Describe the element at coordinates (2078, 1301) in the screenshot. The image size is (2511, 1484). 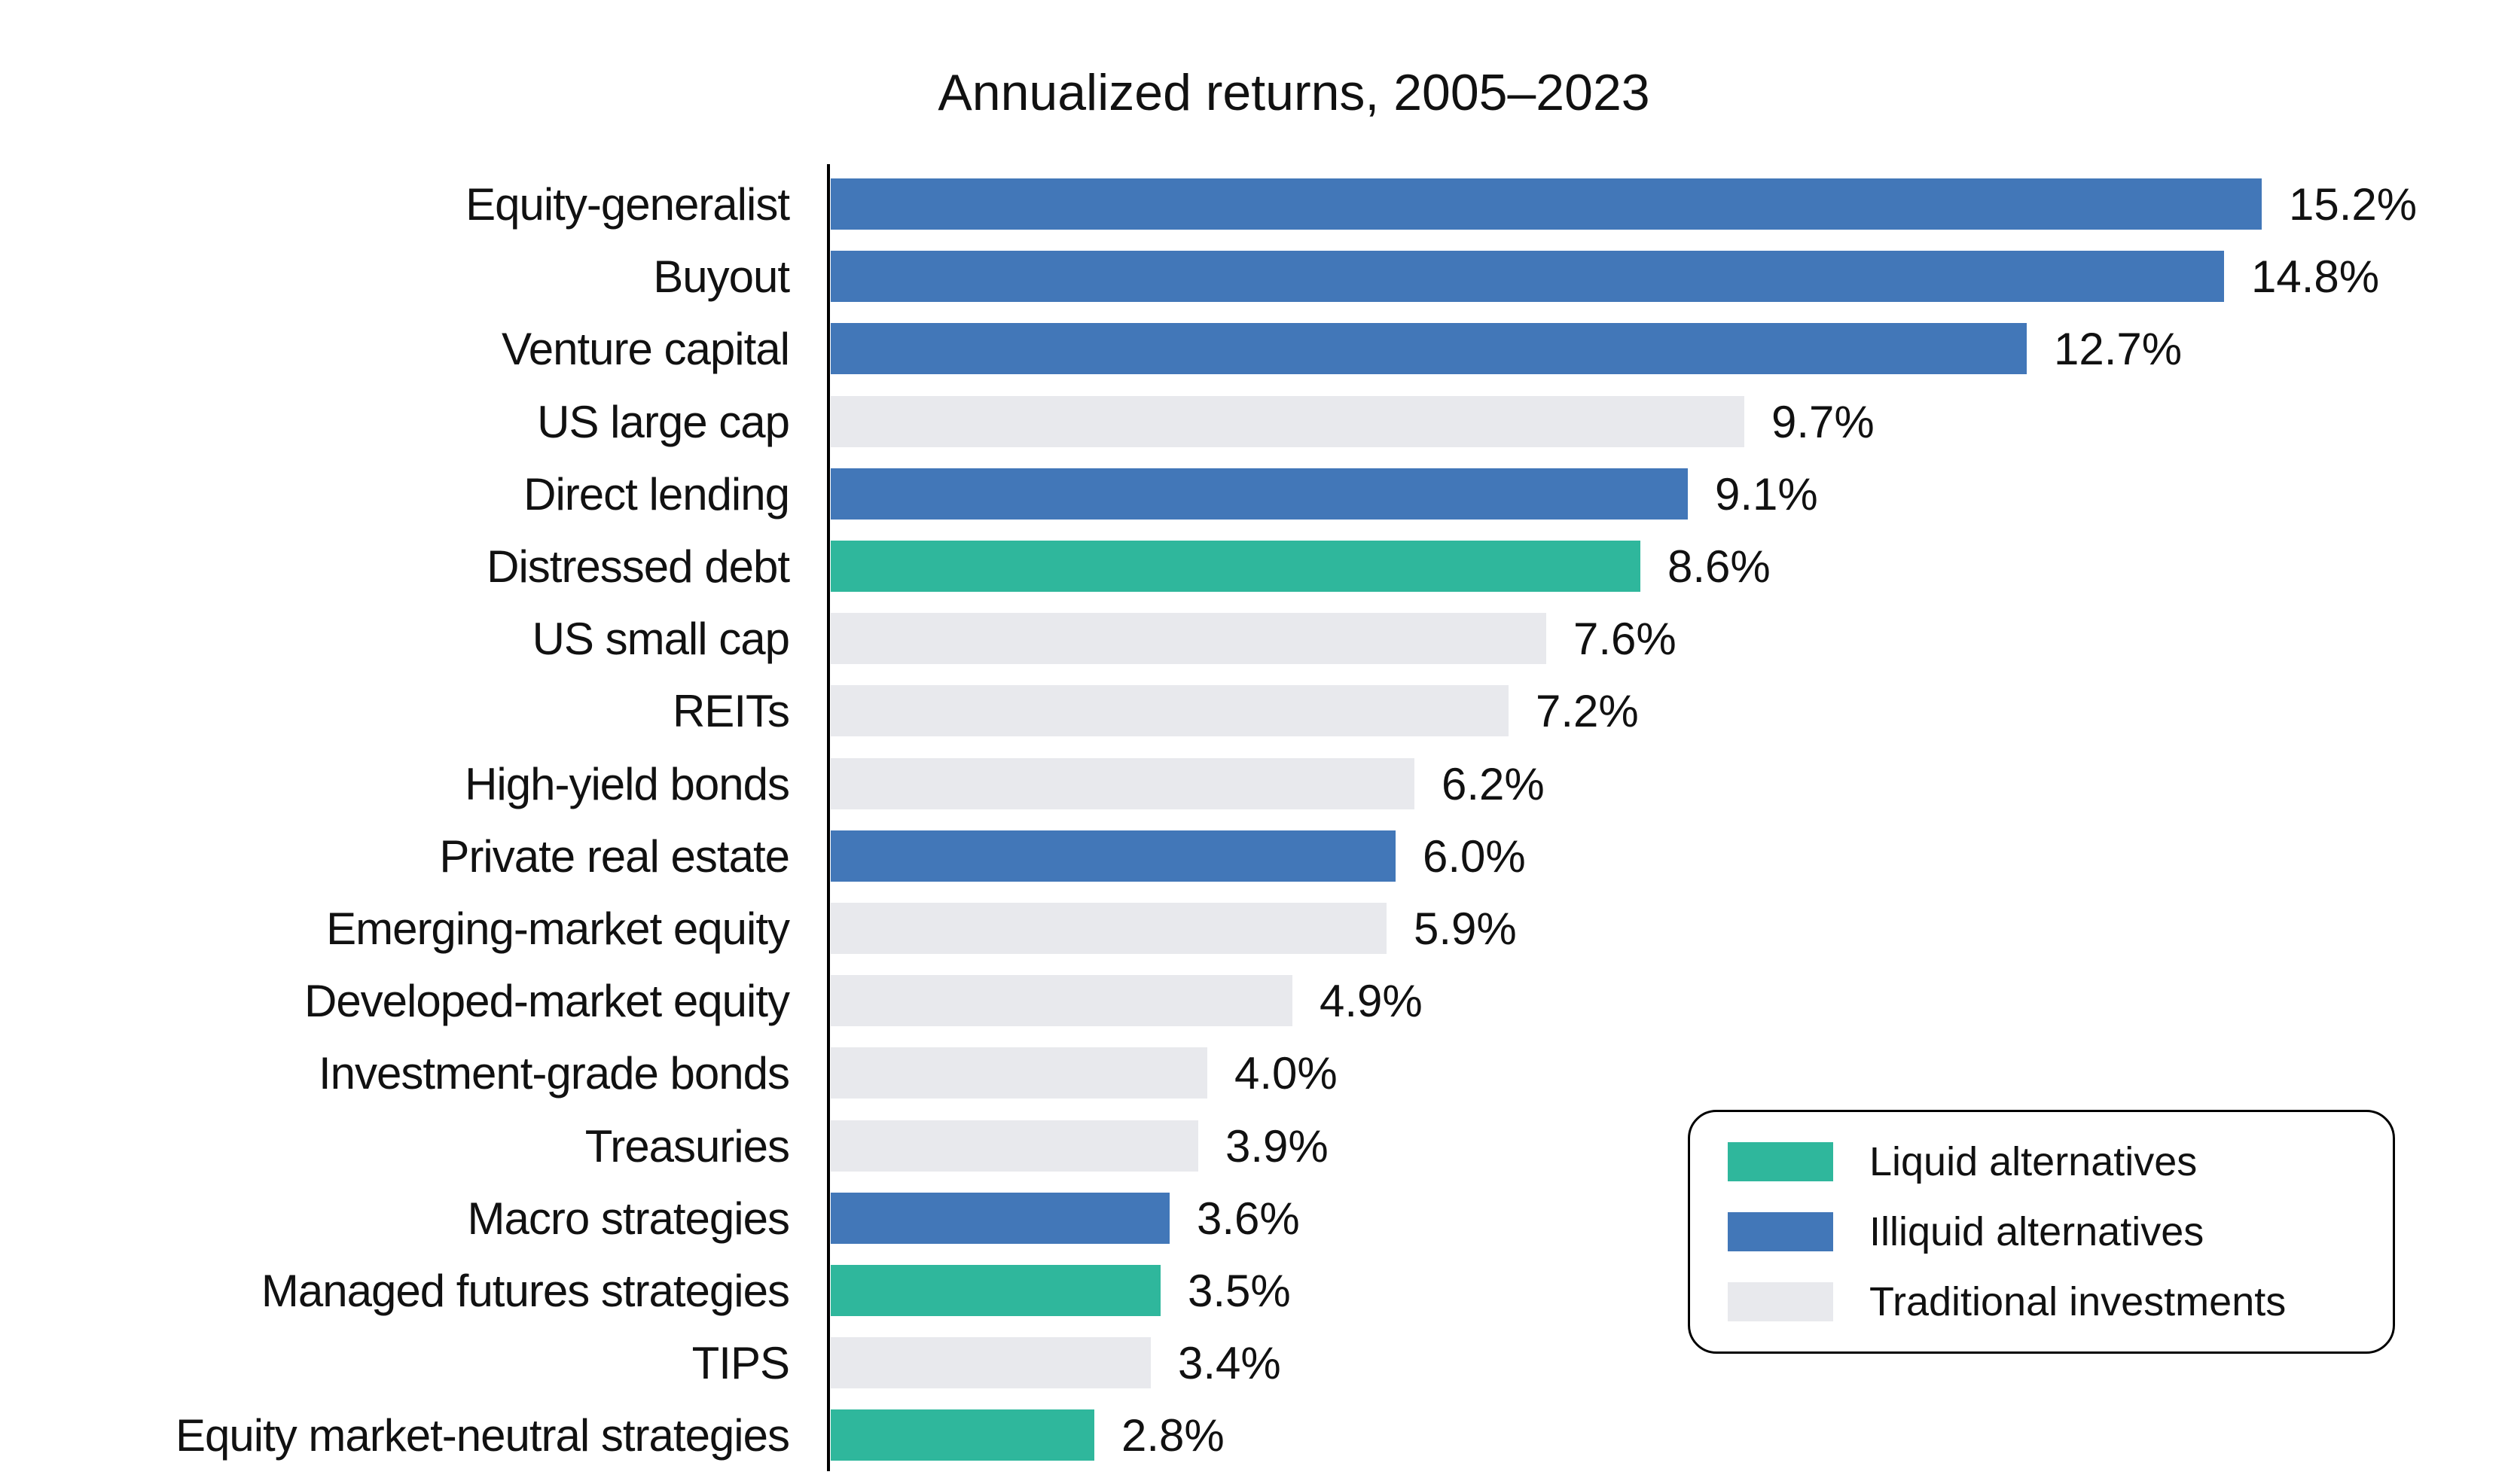
I see `legend-label-traditional: Traditional investments` at that location.